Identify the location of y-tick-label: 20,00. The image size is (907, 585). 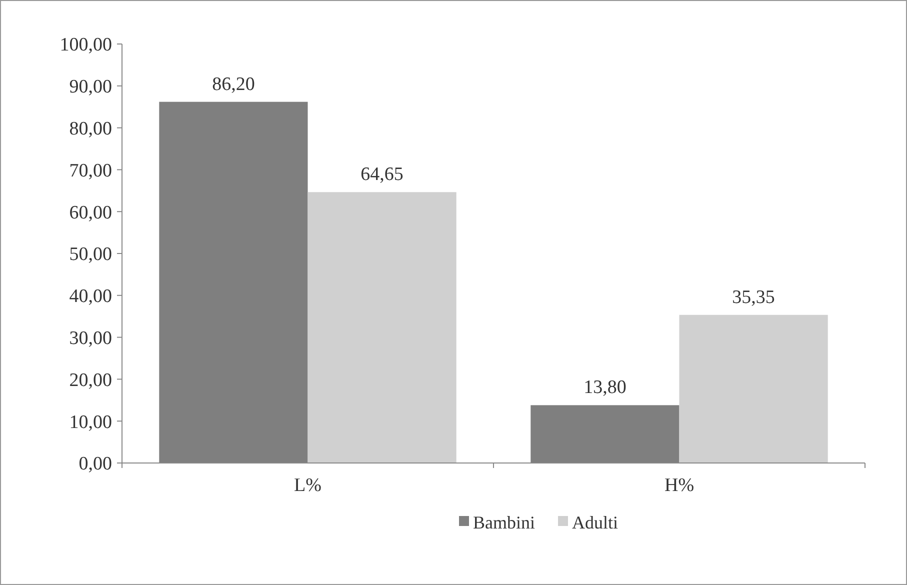
(90, 380).